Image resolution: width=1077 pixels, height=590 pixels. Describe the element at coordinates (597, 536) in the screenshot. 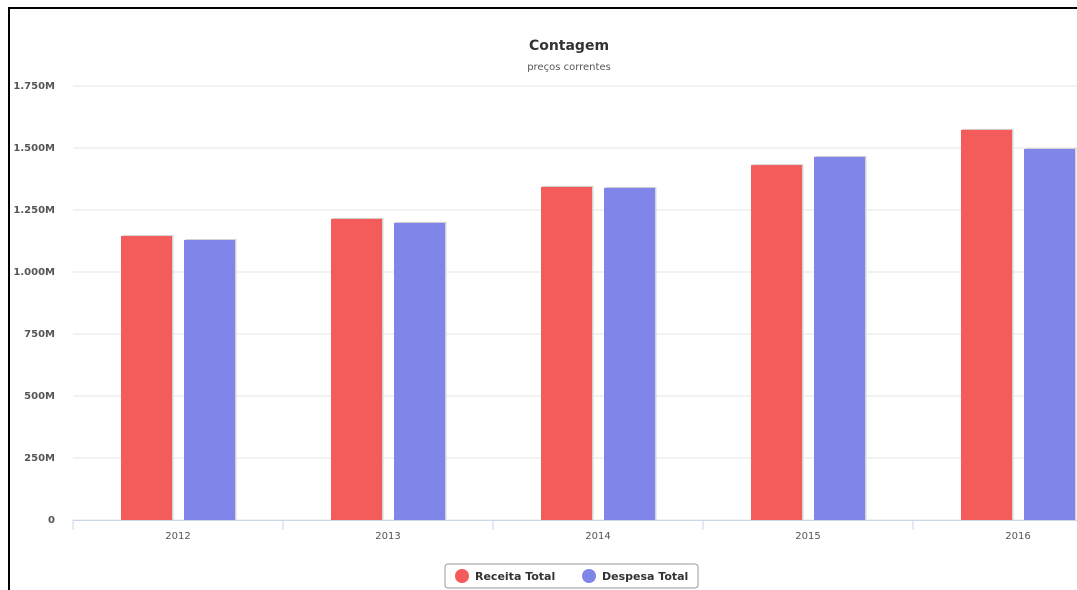

I see `x-tick-label: 2014` at that location.